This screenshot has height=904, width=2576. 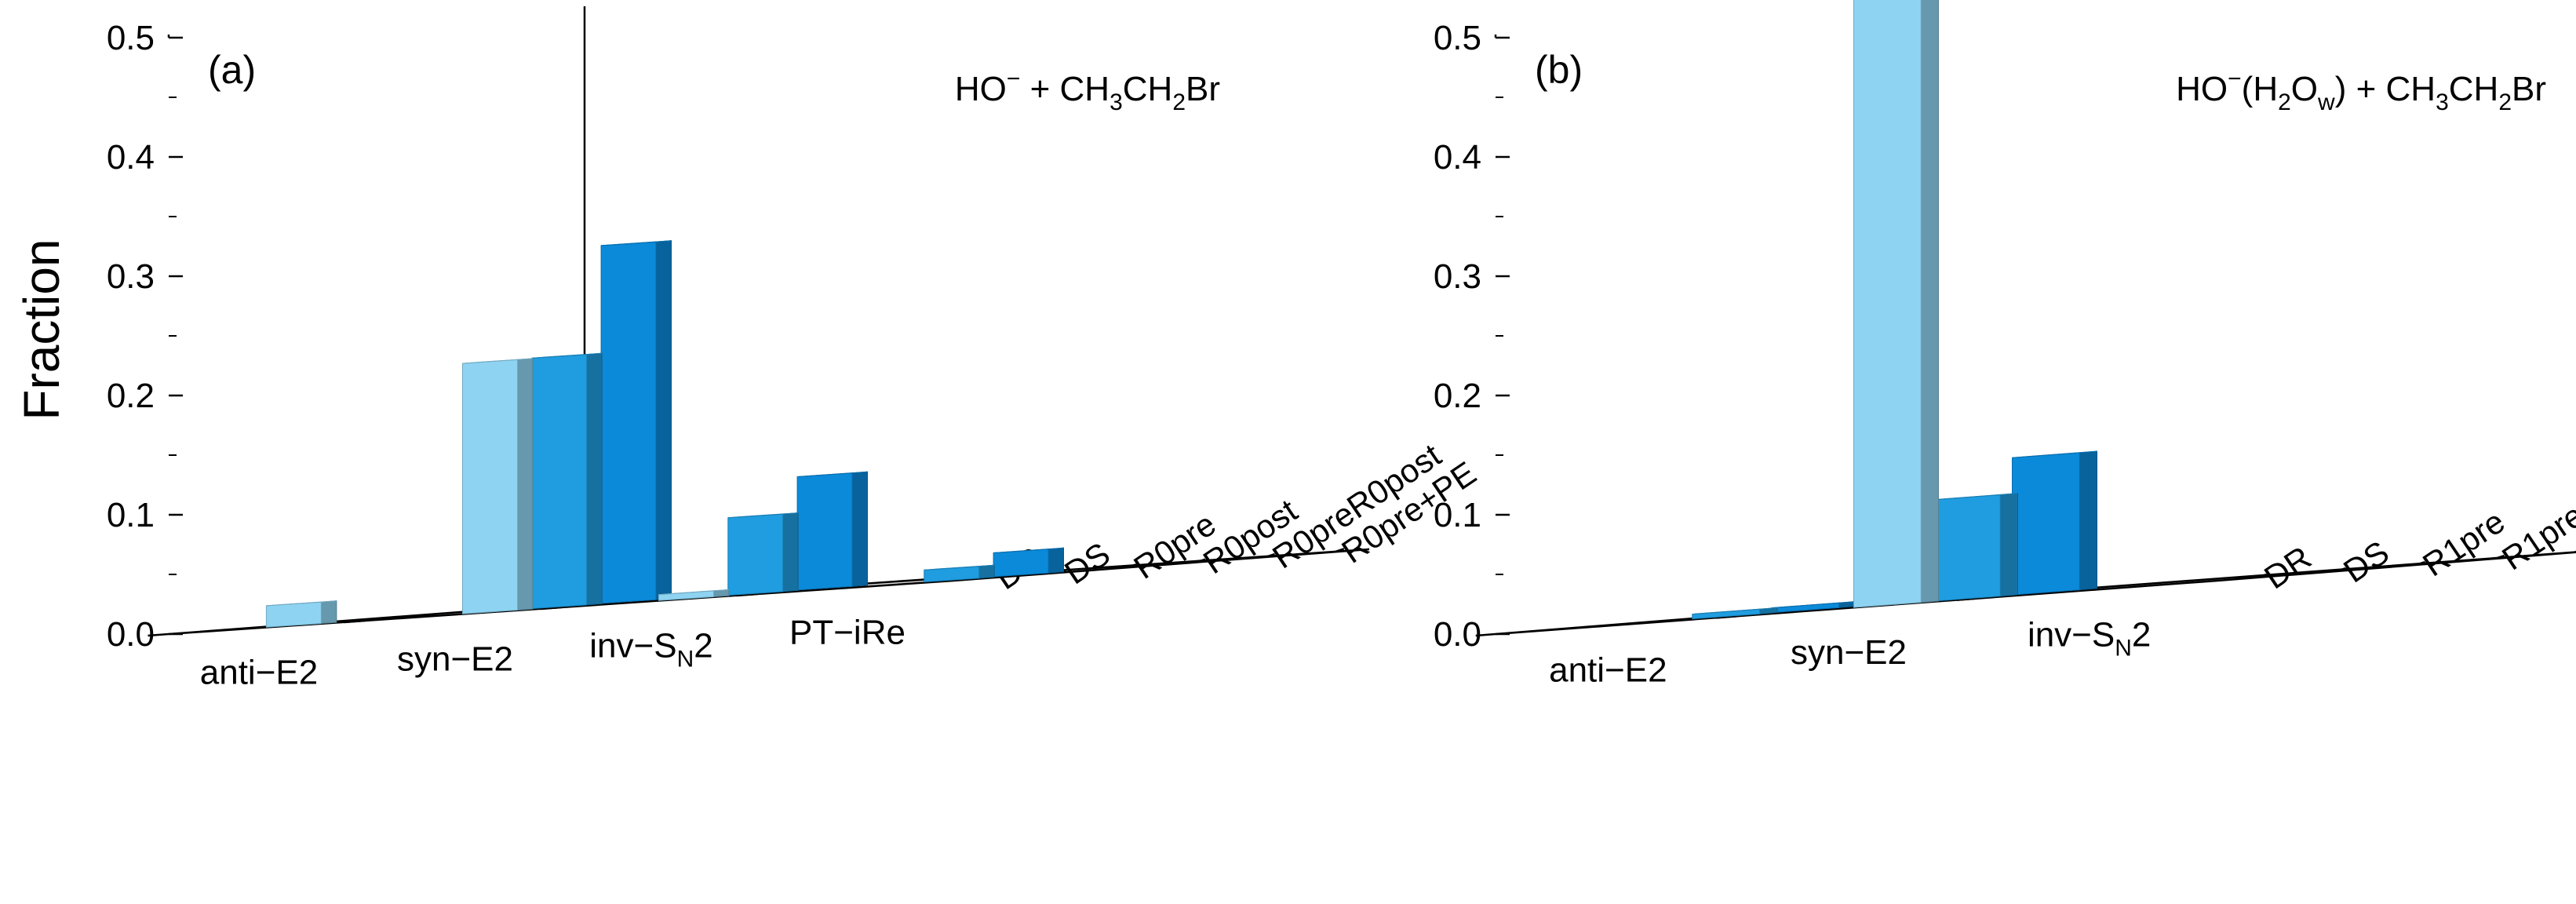 What do you see at coordinates (2463, 543) in the screenshot?
I see `series-label-r1pre: R1pre` at bounding box center [2463, 543].